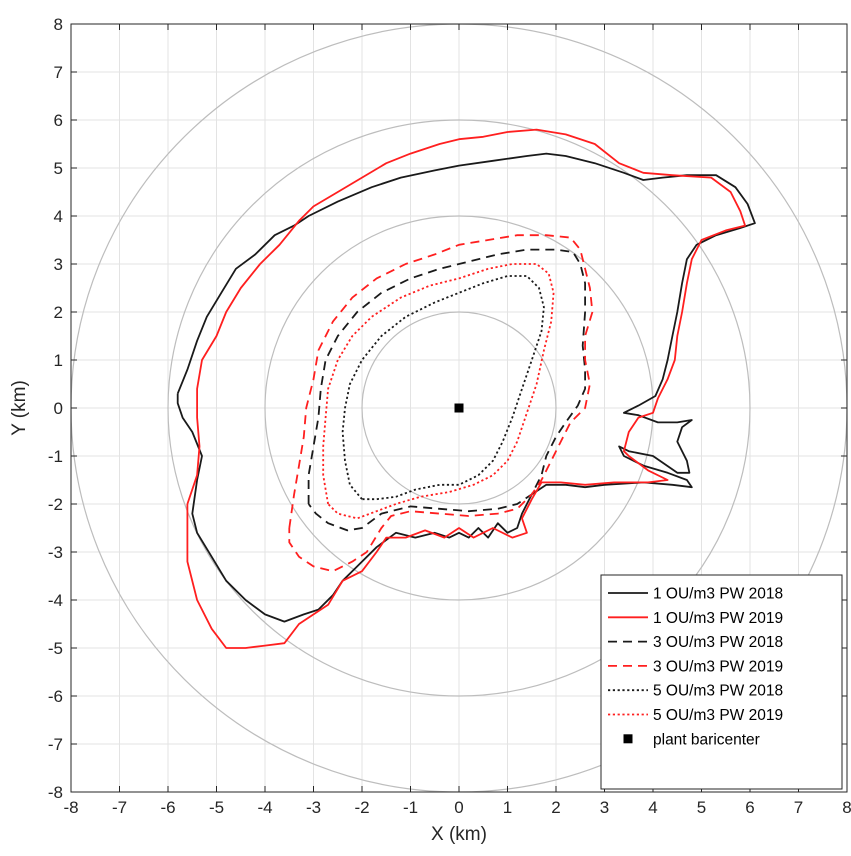 The image size is (851, 856). Describe the element at coordinates (718, 691) in the screenshot. I see `legend-label: 5 OU/m3 PW 2018` at that location.